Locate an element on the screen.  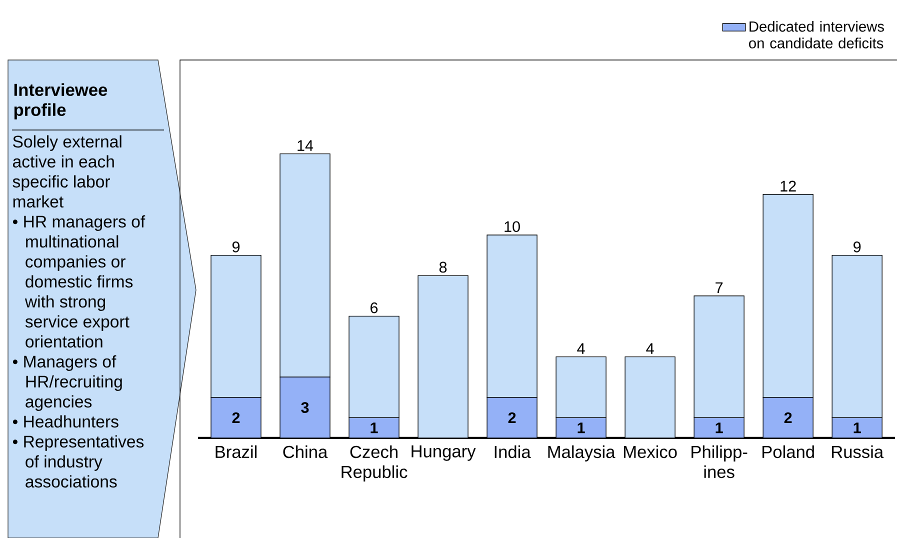
text: • Headhunters is located at coordinates (65, 421).